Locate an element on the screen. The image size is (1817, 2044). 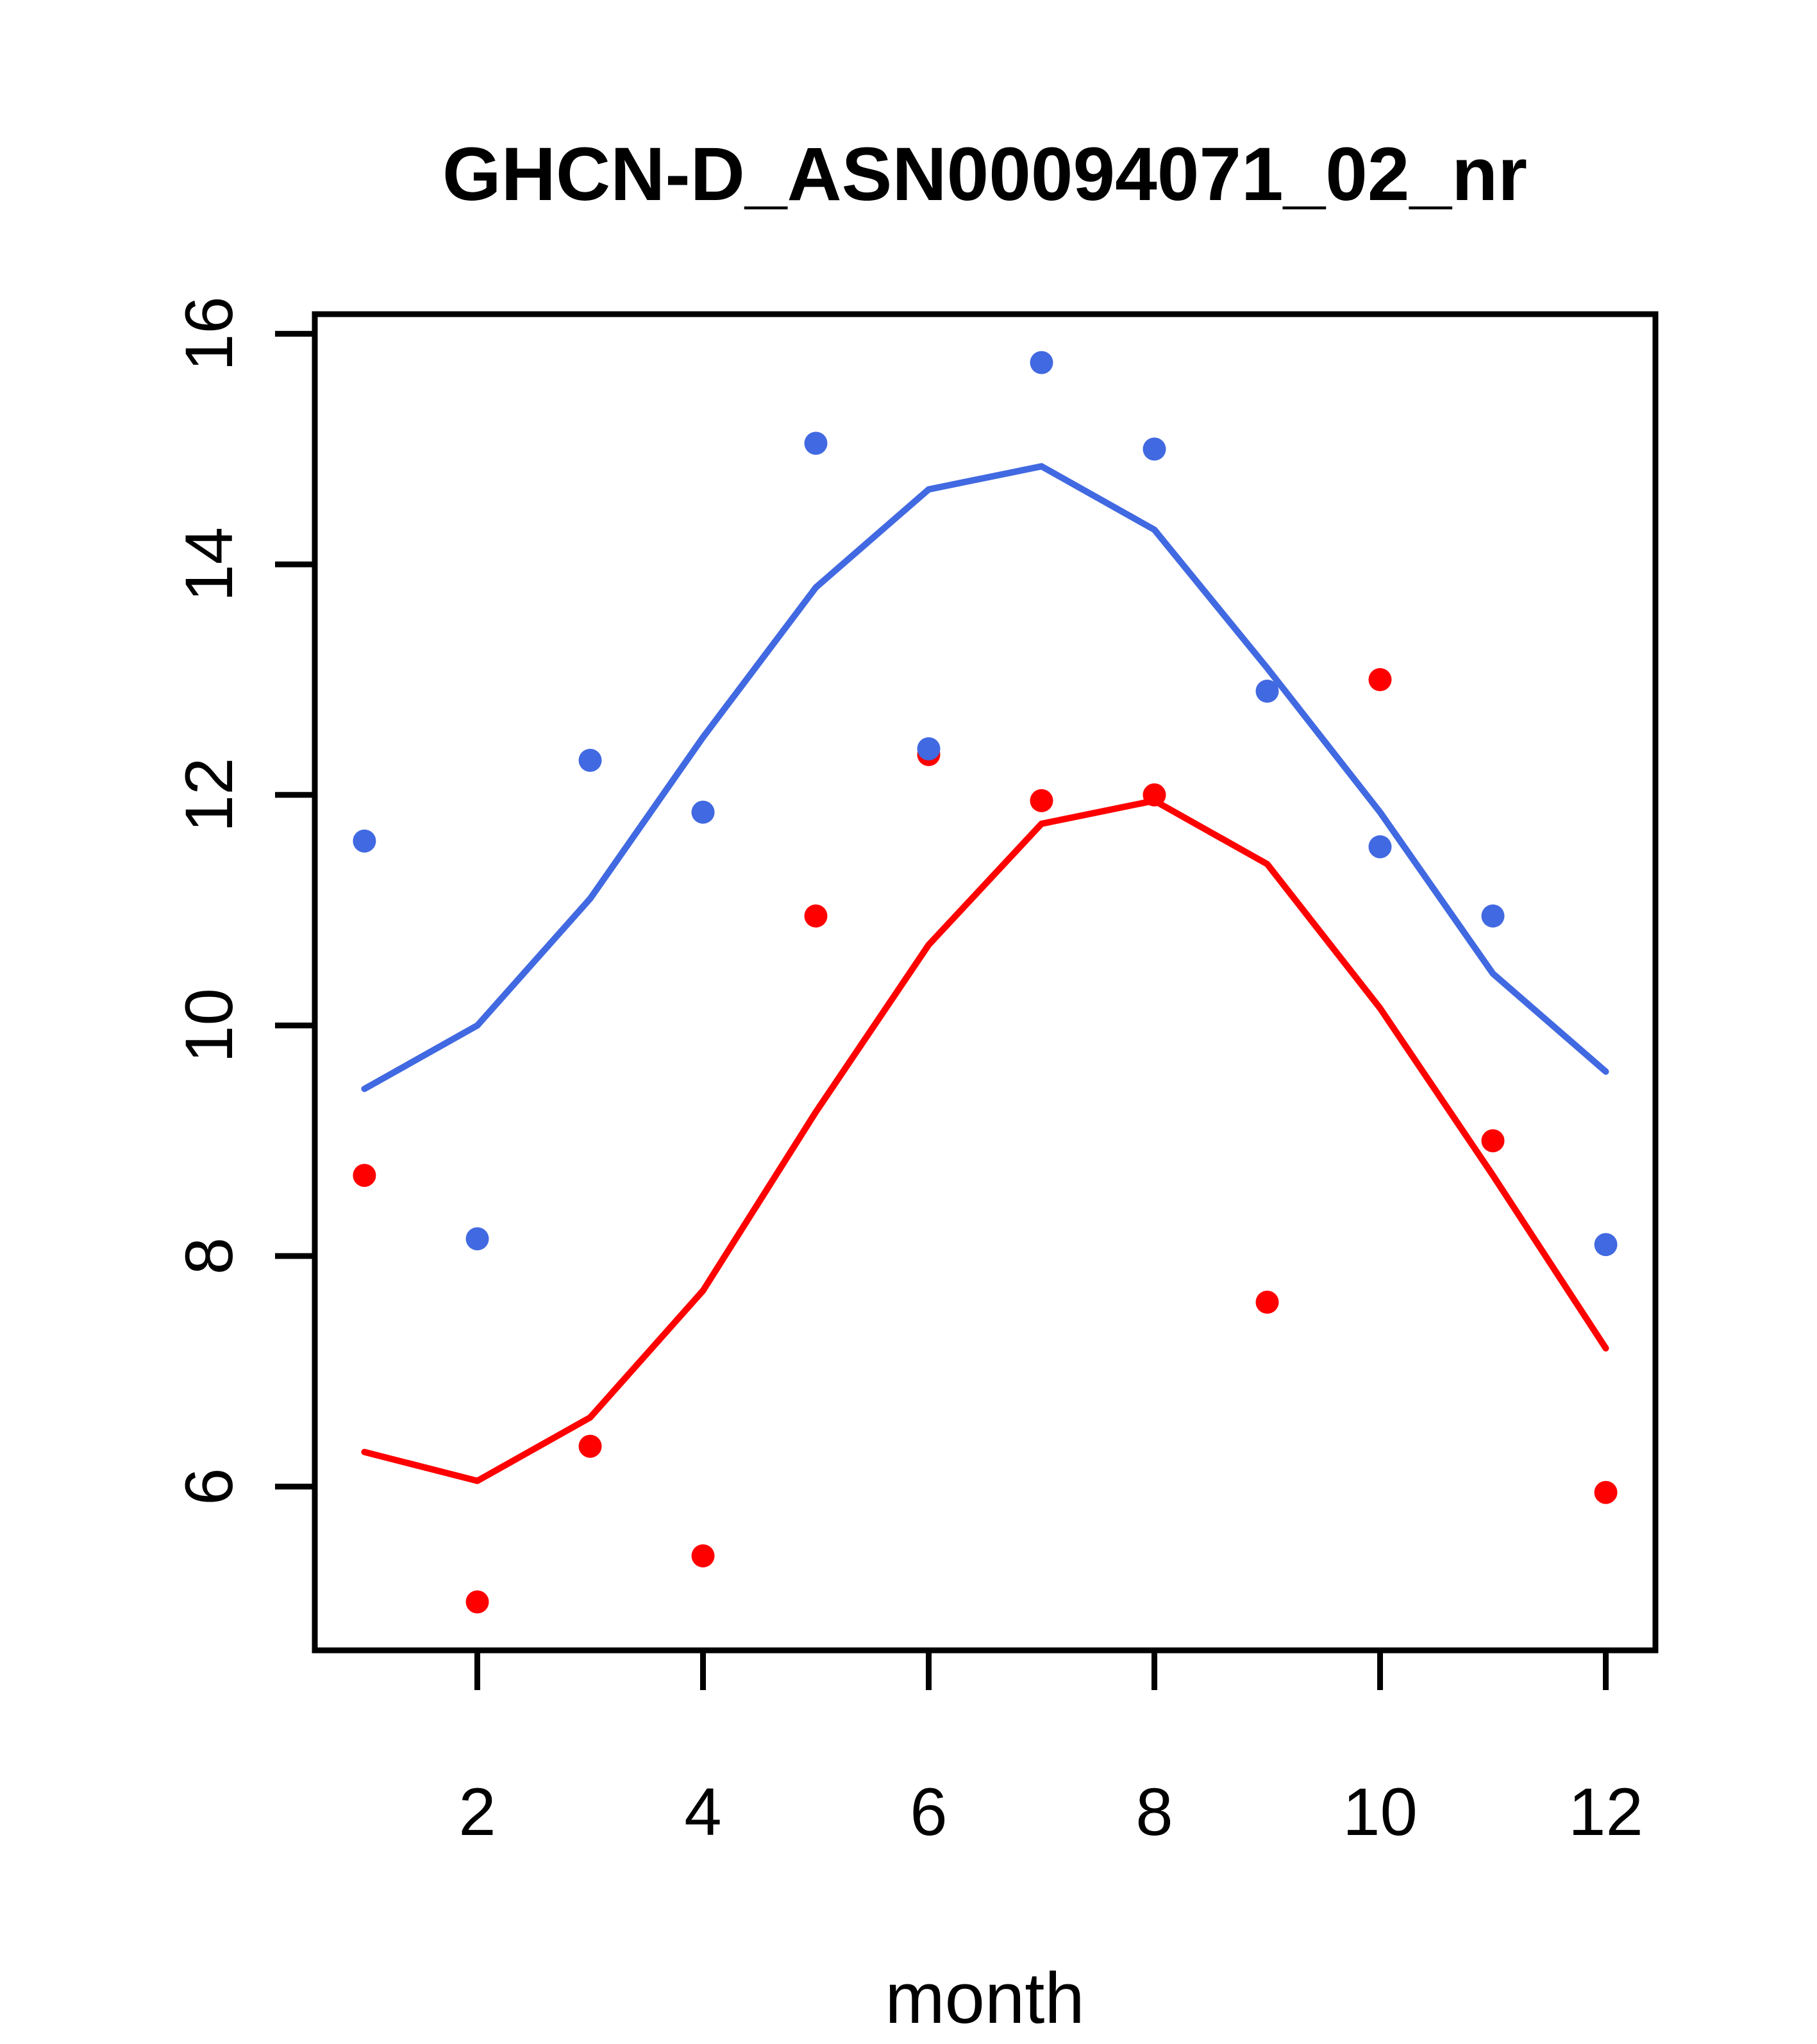
y-axis-tick-label: 16 is located at coordinates (209, 333).